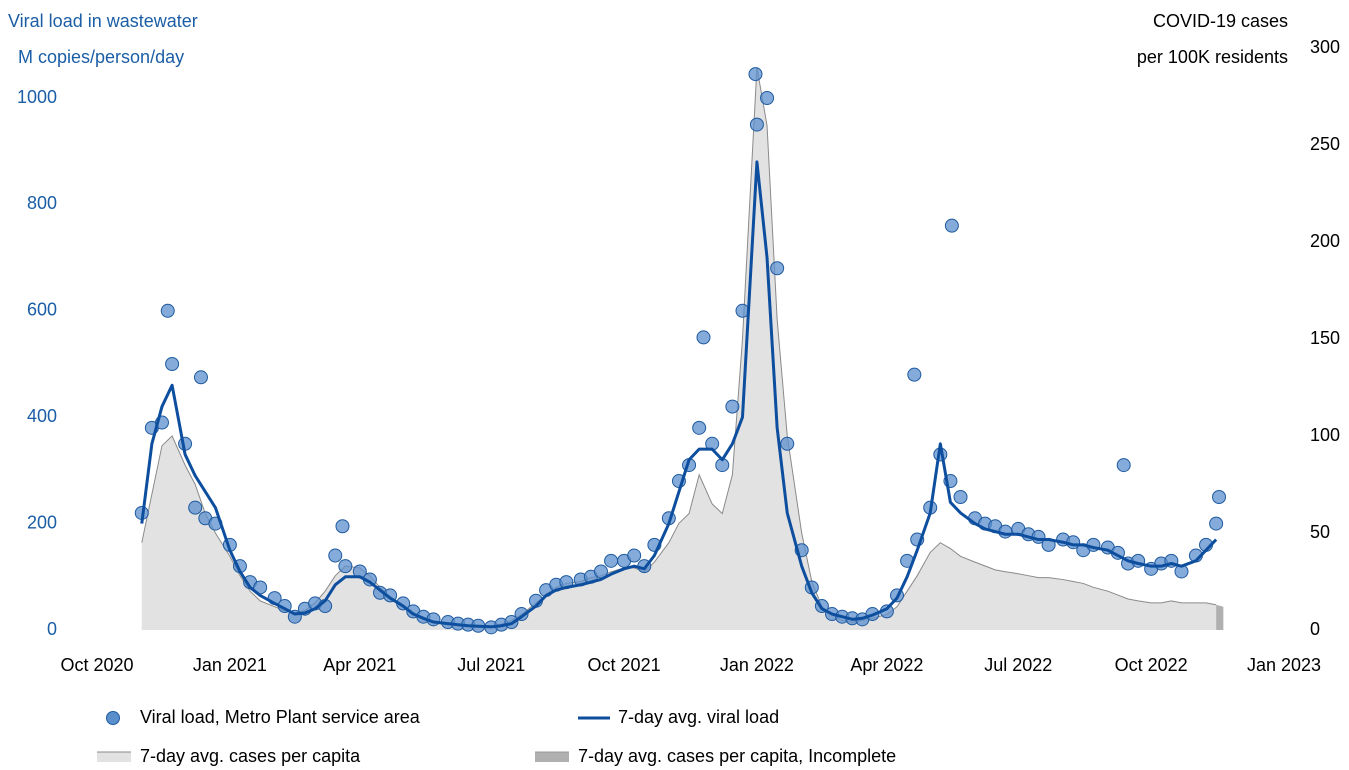 The height and width of the screenshot is (770, 1349). I want to click on x-tick-label: Jan 2022, so click(757, 665).